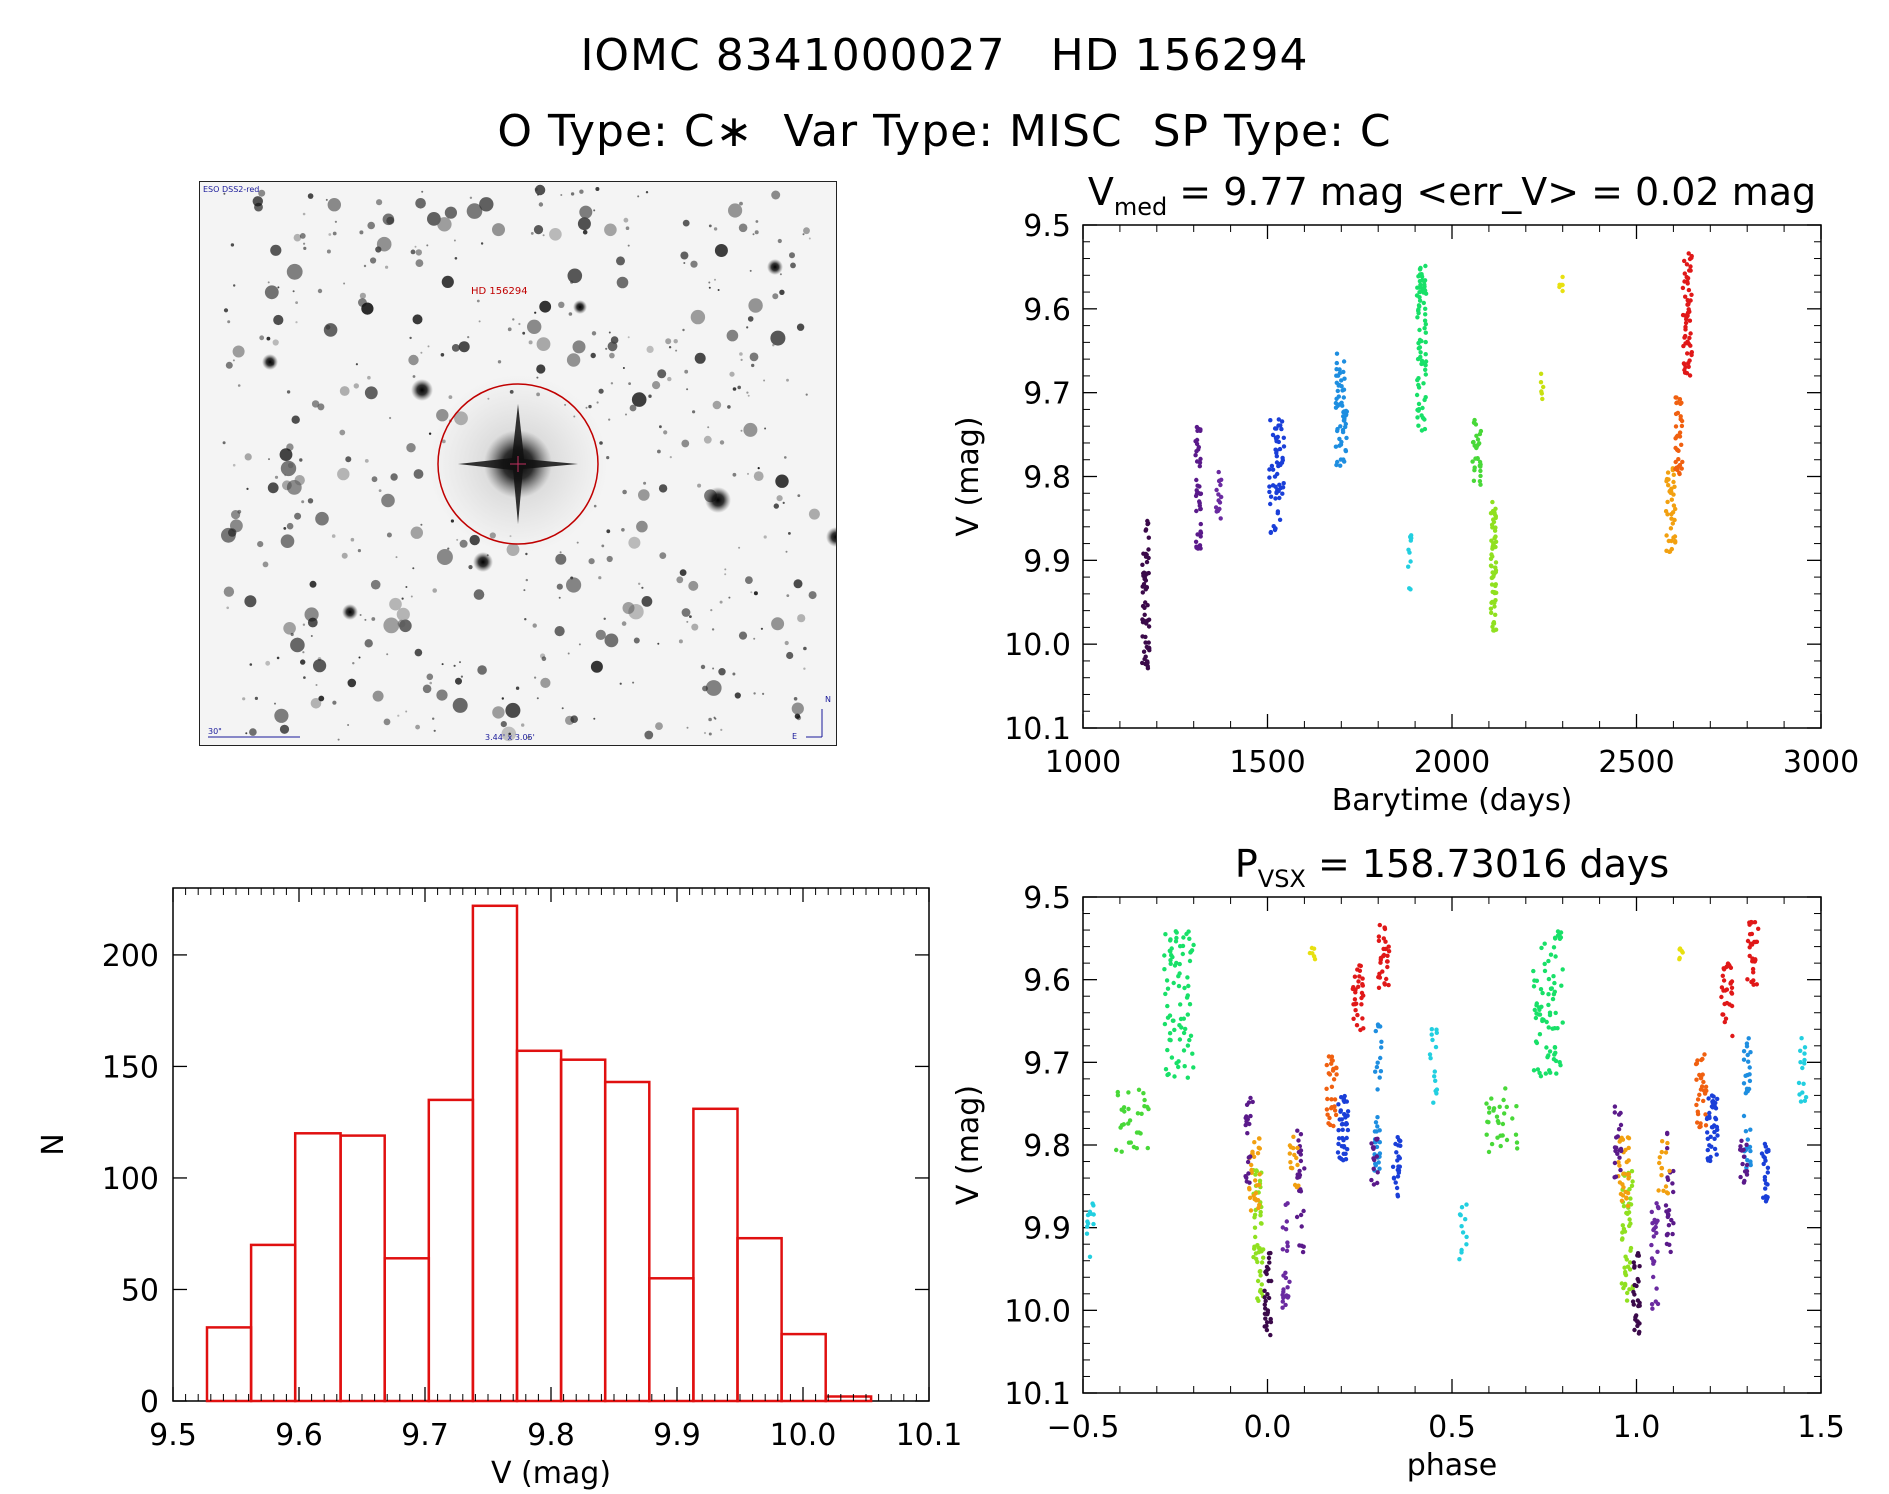 This screenshot has width=1889, height=1494. What do you see at coordinates (1047, 226) in the screenshot?
I see `lightcurve-ytick-label: 9.5` at bounding box center [1047, 226].